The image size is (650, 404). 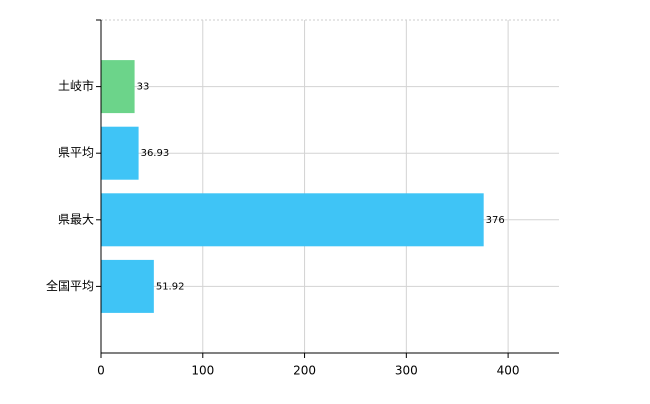 What do you see at coordinates (155, 153) in the screenshot?
I see `value-label: 36.93` at bounding box center [155, 153].